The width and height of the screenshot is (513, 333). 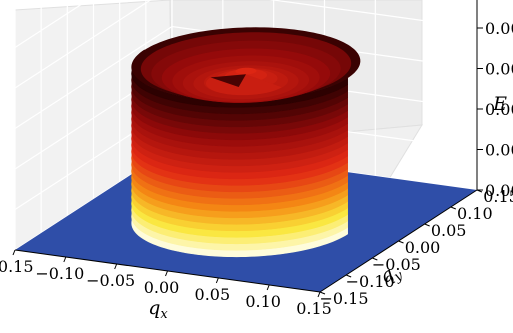 What do you see at coordinates (396, 264) in the screenshot?
I see `y-tick-label: −0.05` at bounding box center [396, 264].